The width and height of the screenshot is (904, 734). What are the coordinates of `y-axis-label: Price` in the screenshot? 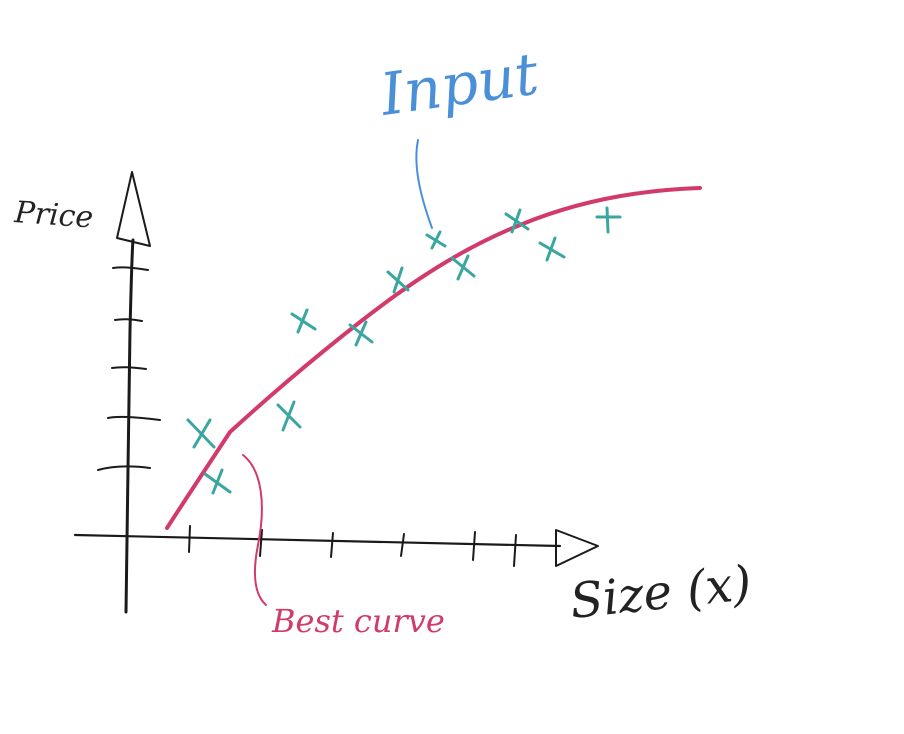 It's located at (53, 215).